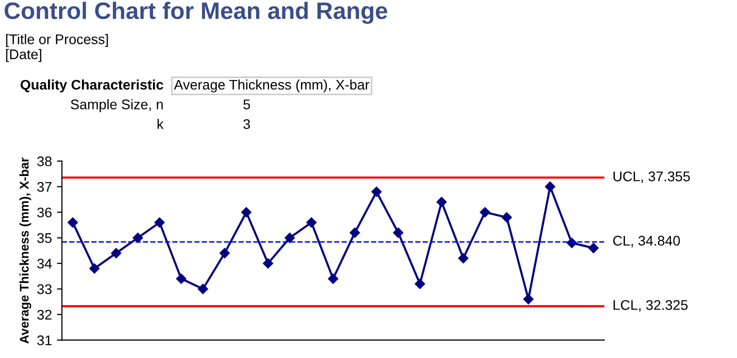 Image resolution: width=737 pixels, height=358 pixels. I want to click on y-tick-label: 33, so click(44, 289).